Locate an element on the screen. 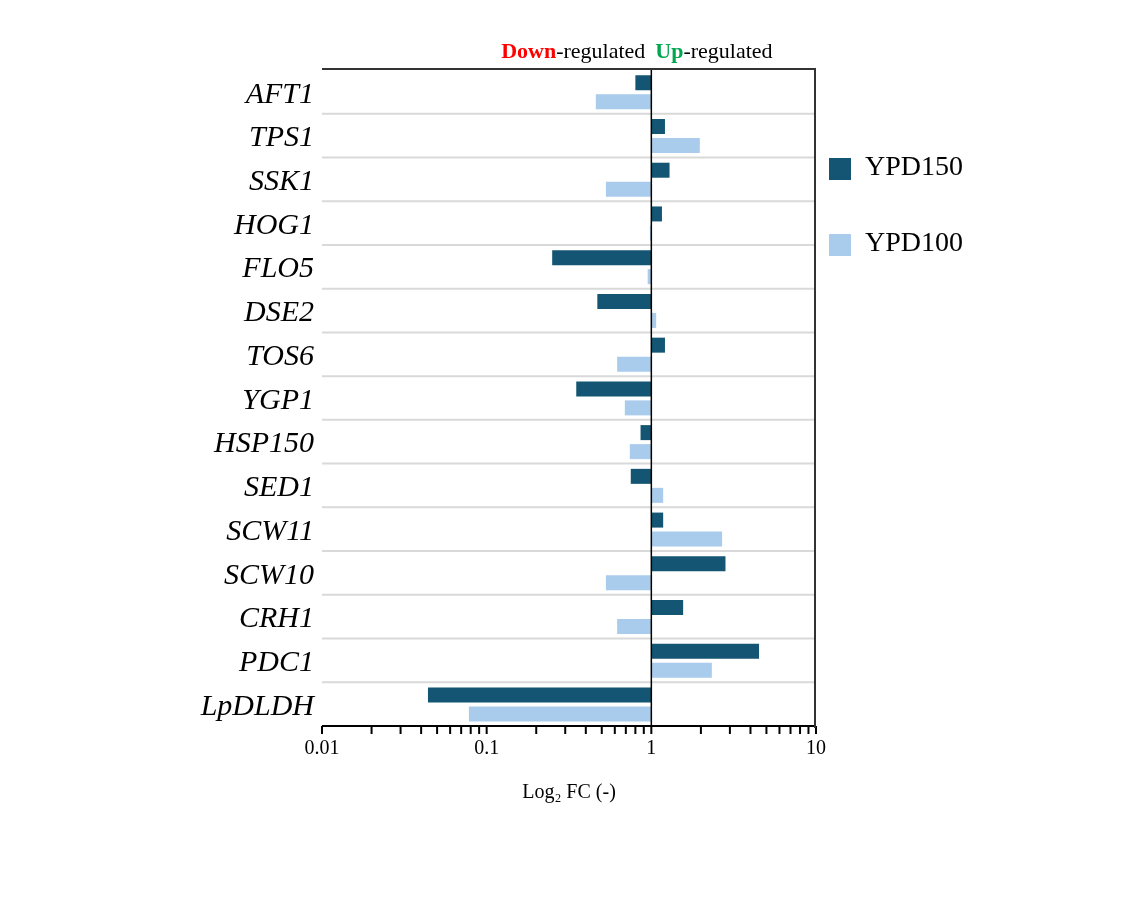 This screenshot has height=905, width=1139. x-tick-label: 1 is located at coordinates (651, 747).